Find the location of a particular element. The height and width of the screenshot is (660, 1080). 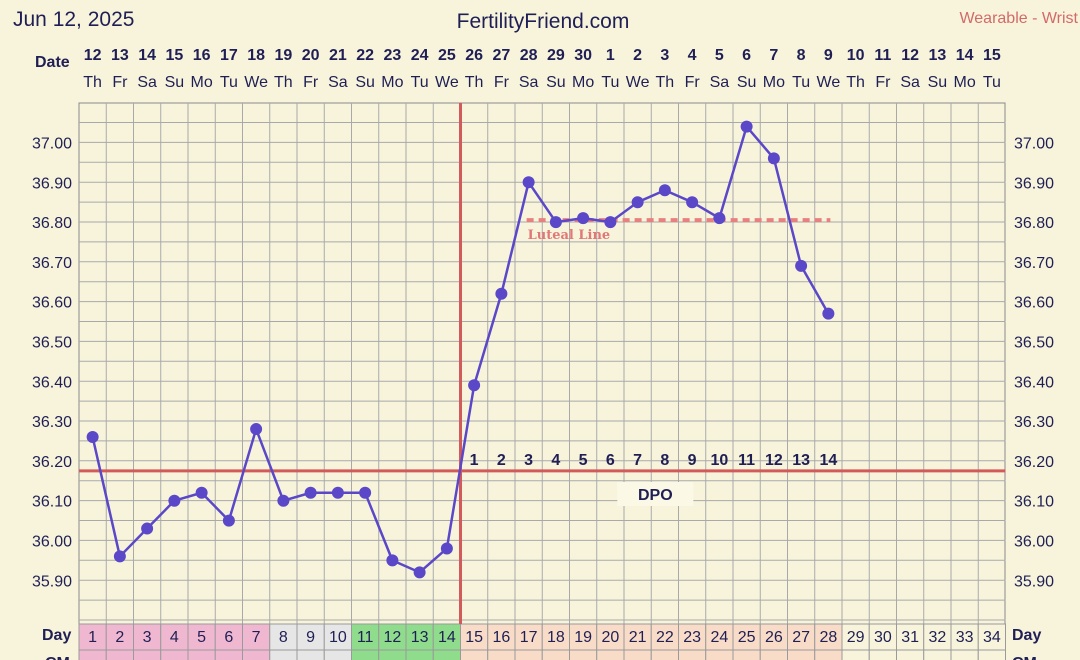

day-number: 19 is located at coordinates (583, 637).